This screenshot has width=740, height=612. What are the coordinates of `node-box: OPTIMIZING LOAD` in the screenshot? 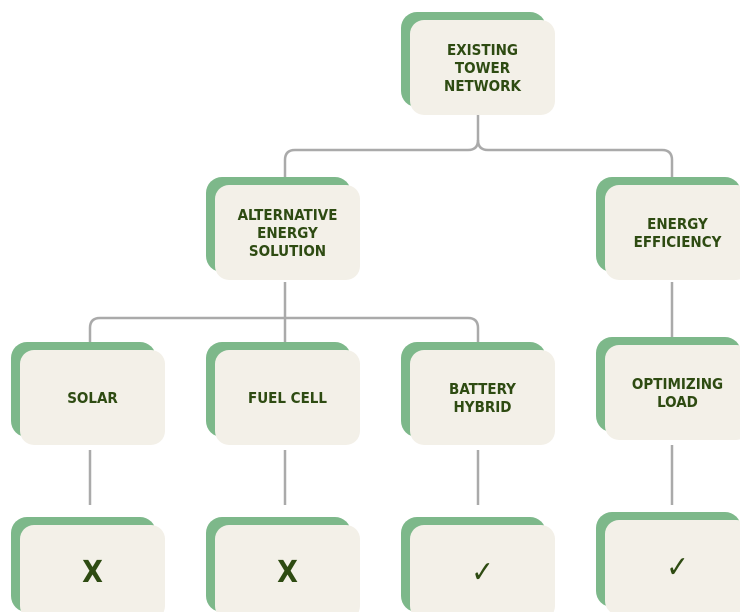 It's located at (672, 392).